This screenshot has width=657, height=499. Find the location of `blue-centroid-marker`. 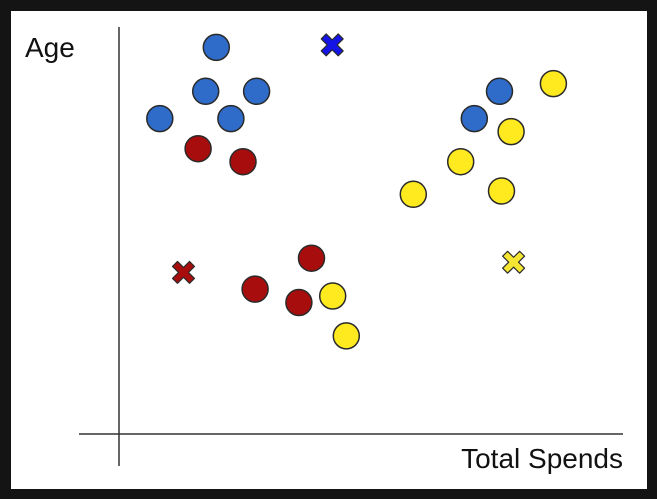

blue-centroid-marker is located at coordinates (332, 45).